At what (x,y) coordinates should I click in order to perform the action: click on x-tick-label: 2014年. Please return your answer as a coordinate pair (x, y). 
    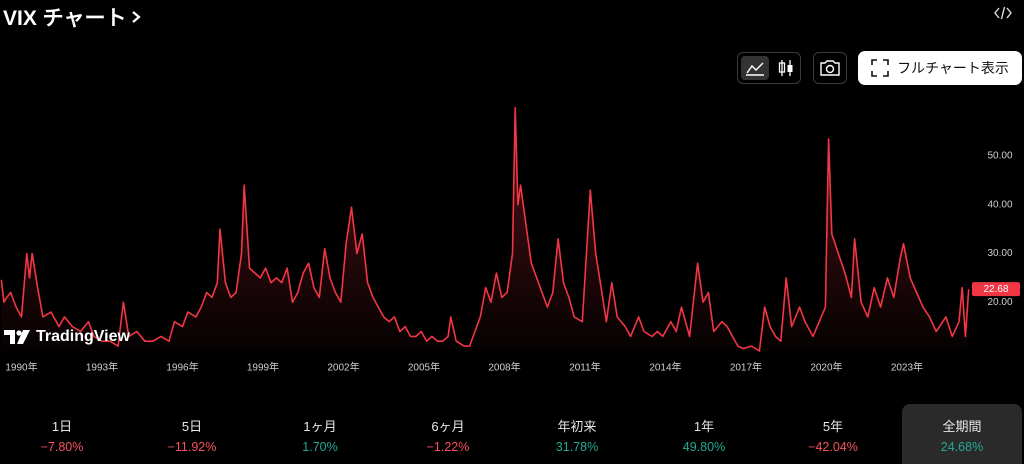
    Looking at the image, I should click on (665, 367).